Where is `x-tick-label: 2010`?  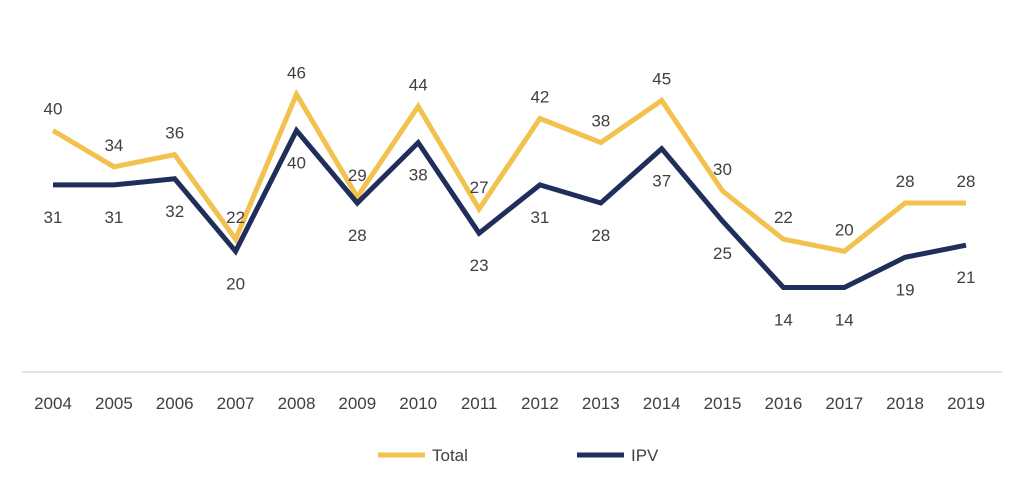 x-tick-label: 2010 is located at coordinates (418, 403).